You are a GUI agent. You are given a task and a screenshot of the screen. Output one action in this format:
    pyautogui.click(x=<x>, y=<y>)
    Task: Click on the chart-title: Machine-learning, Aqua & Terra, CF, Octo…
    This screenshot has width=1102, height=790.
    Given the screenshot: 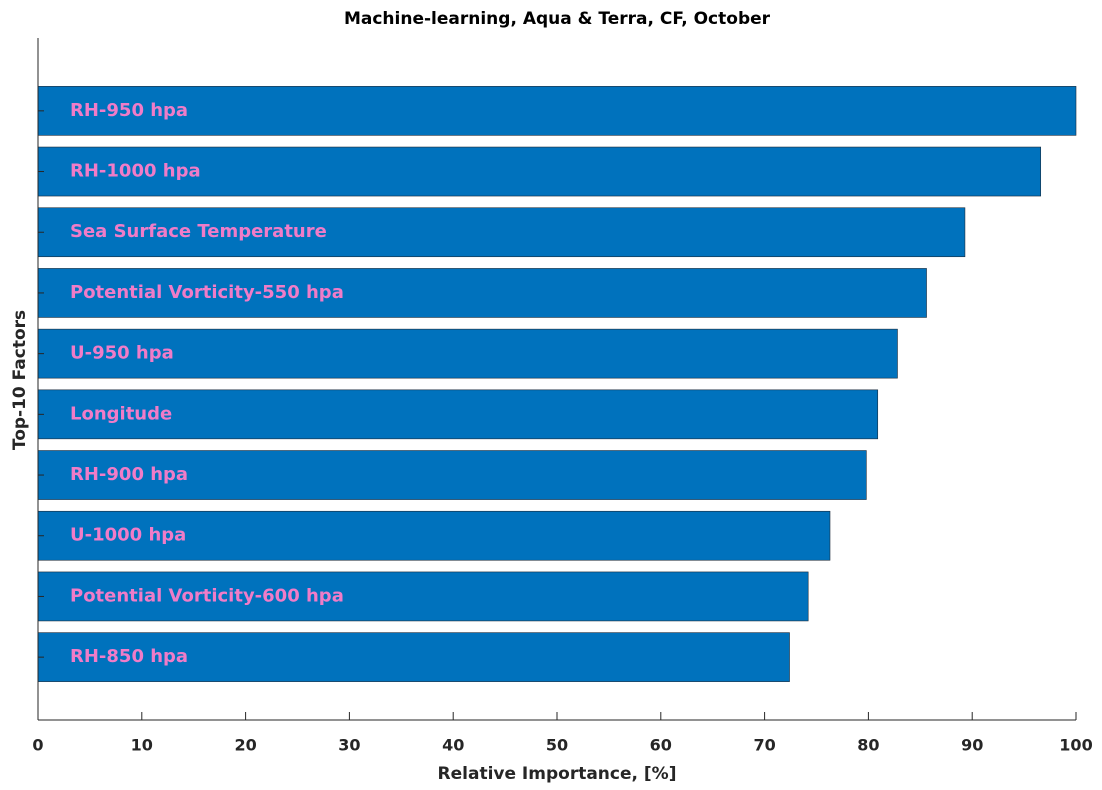 What is the action you would take?
    pyautogui.click(x=557, y=19)
    